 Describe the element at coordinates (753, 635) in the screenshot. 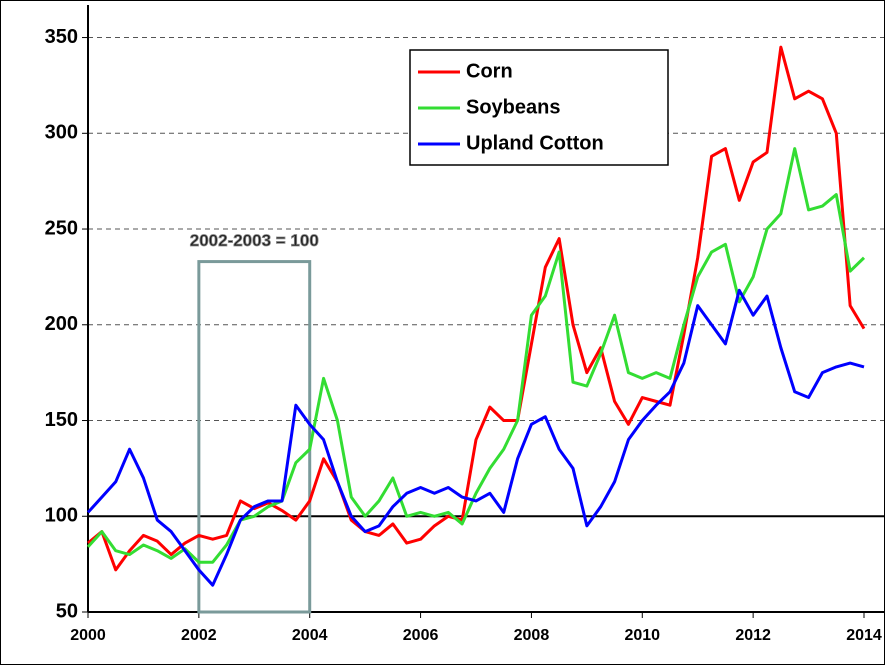

I see `x-tick-label: 2012` at that location.